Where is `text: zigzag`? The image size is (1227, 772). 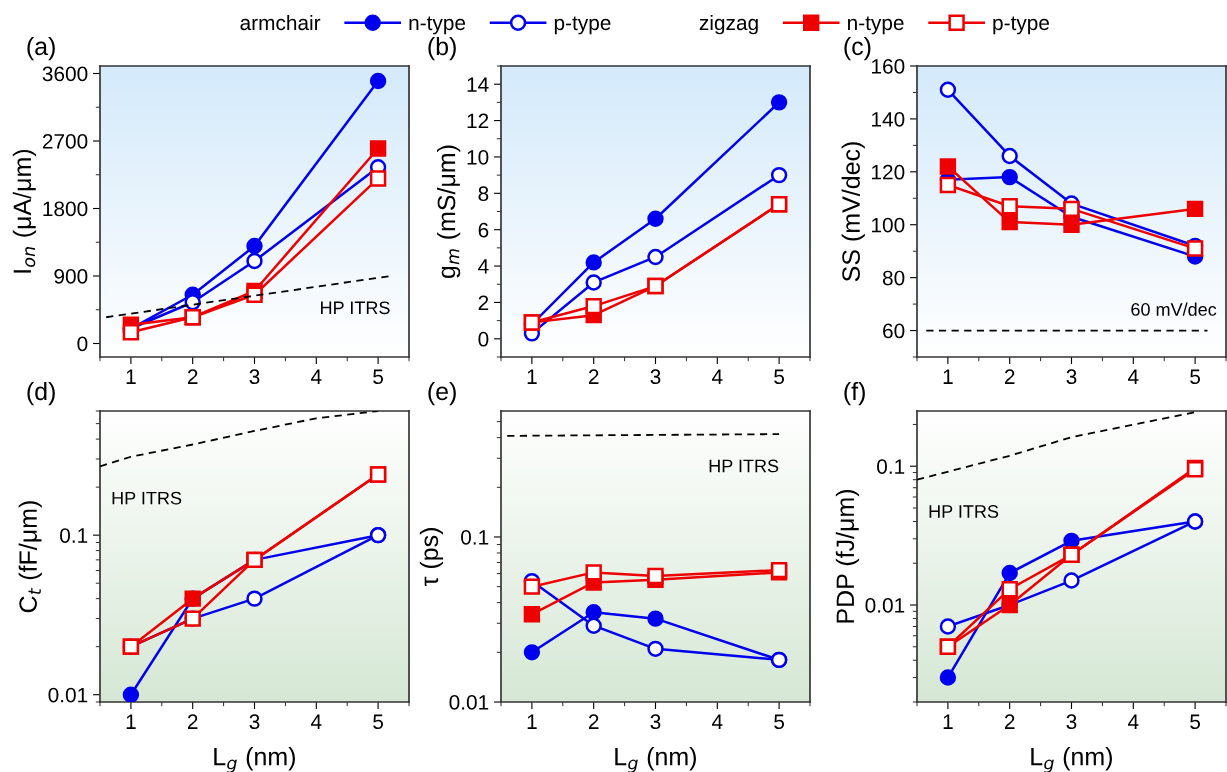
text: zigzag is located at coordinates (728, 24).